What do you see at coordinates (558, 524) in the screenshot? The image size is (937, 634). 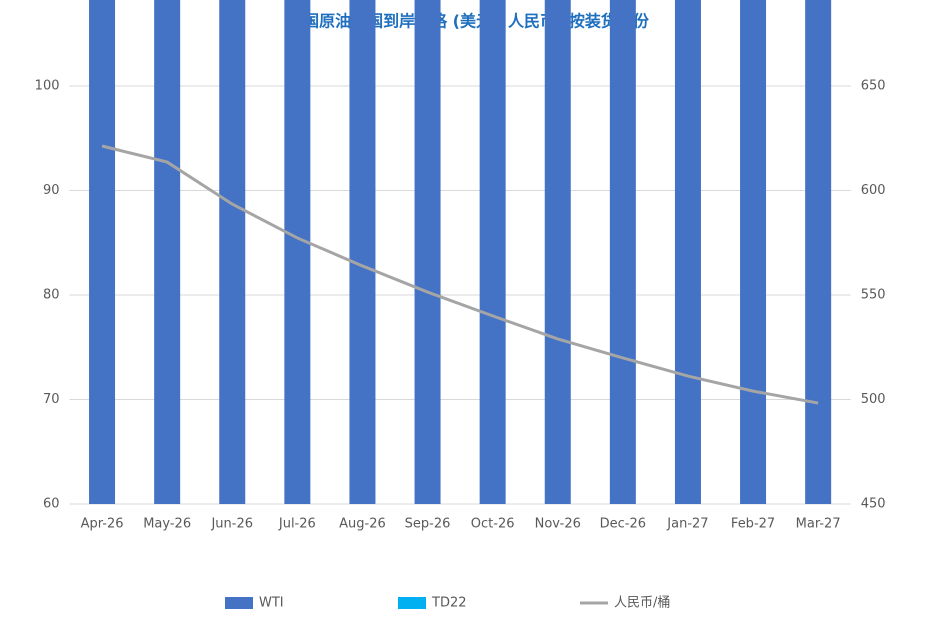 I see `x-tick-label: Nov-26` at bounding box center [558, 524].